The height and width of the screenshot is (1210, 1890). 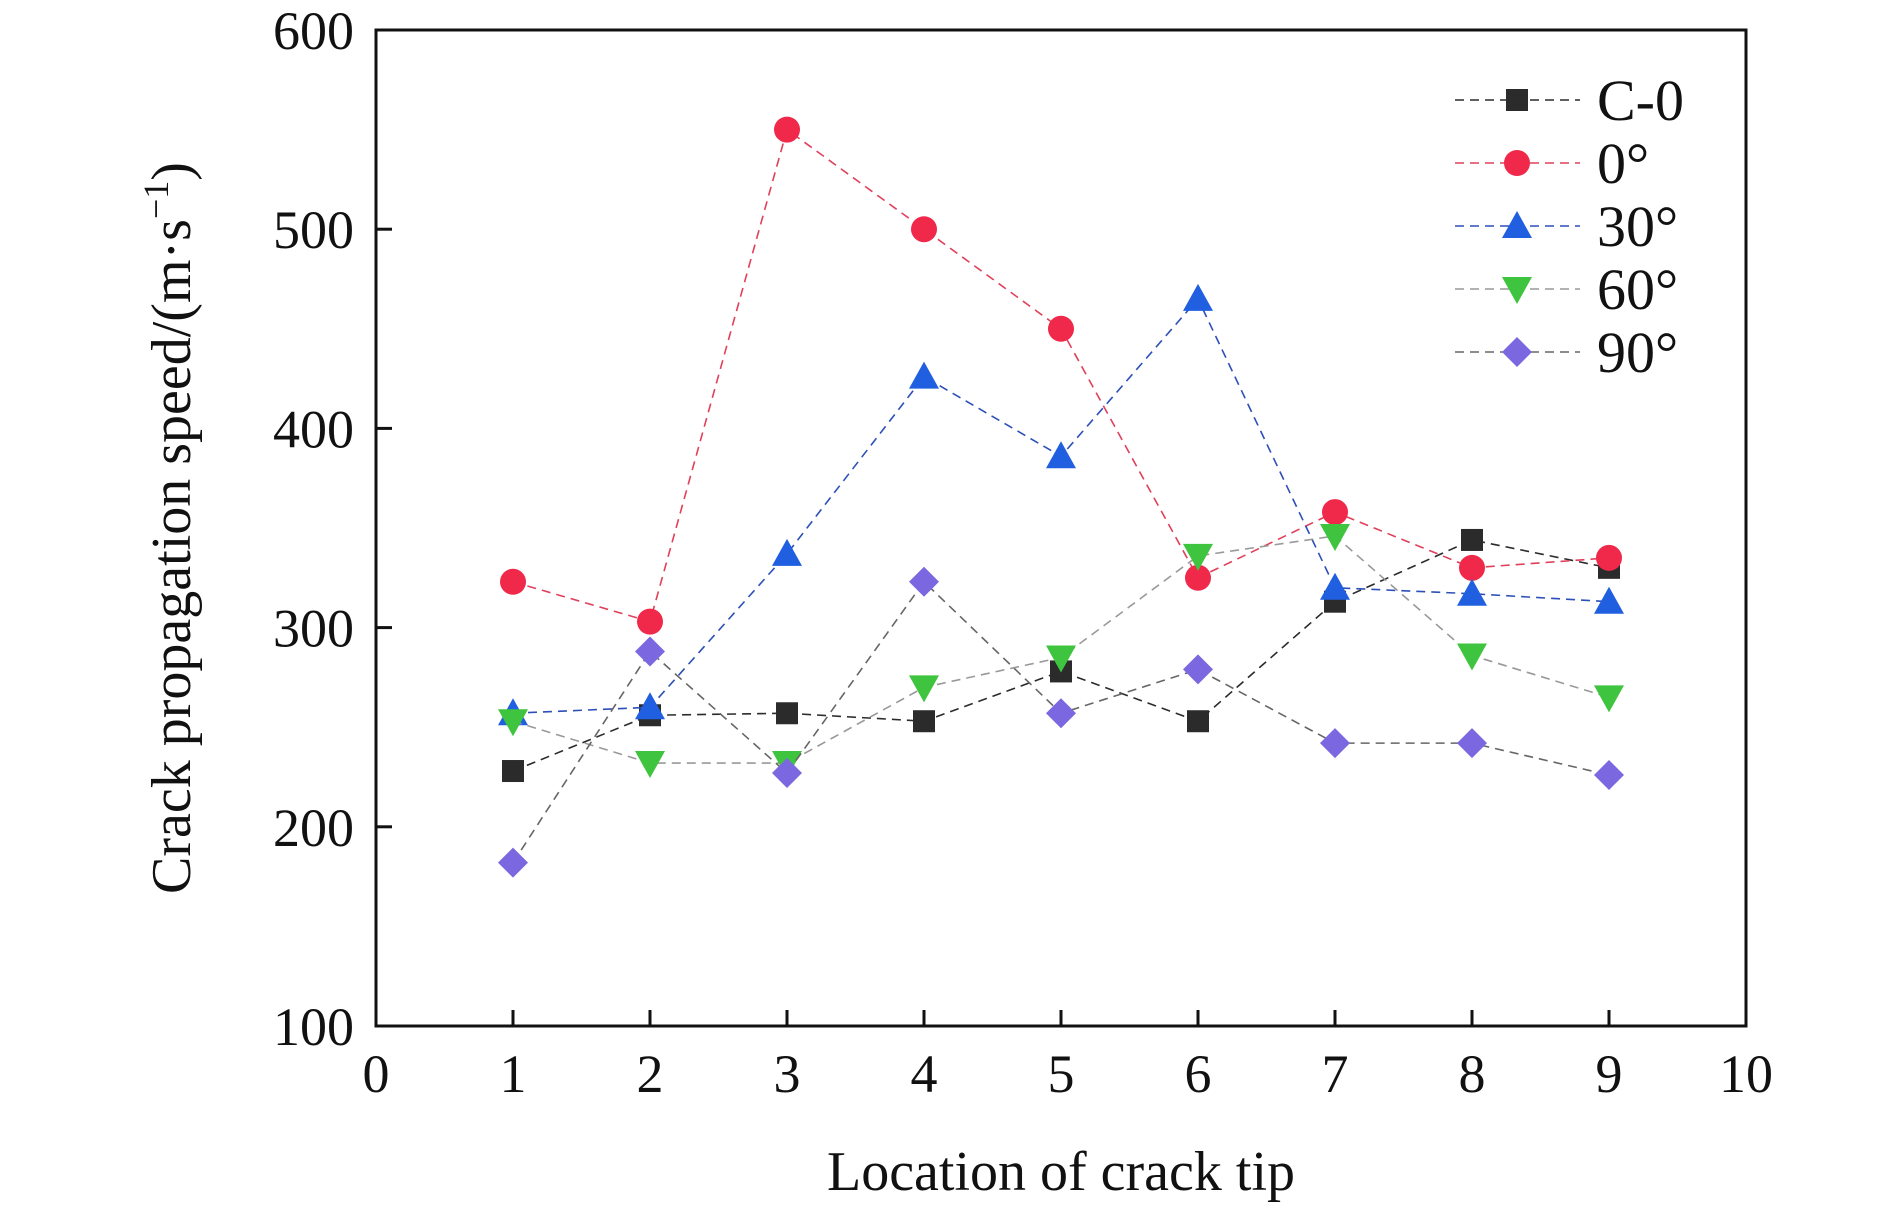 I want to click on legend: C-00°30°60°90°, so click(x=1569, y=226).